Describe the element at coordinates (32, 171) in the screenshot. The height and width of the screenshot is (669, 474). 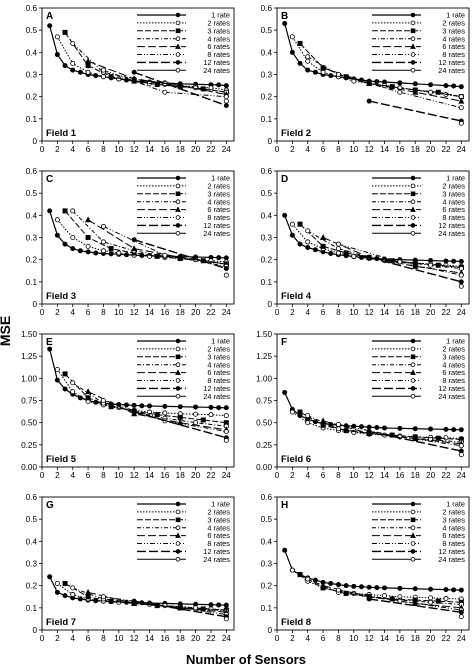
I see `y-tick-label: 0.6` at that location.